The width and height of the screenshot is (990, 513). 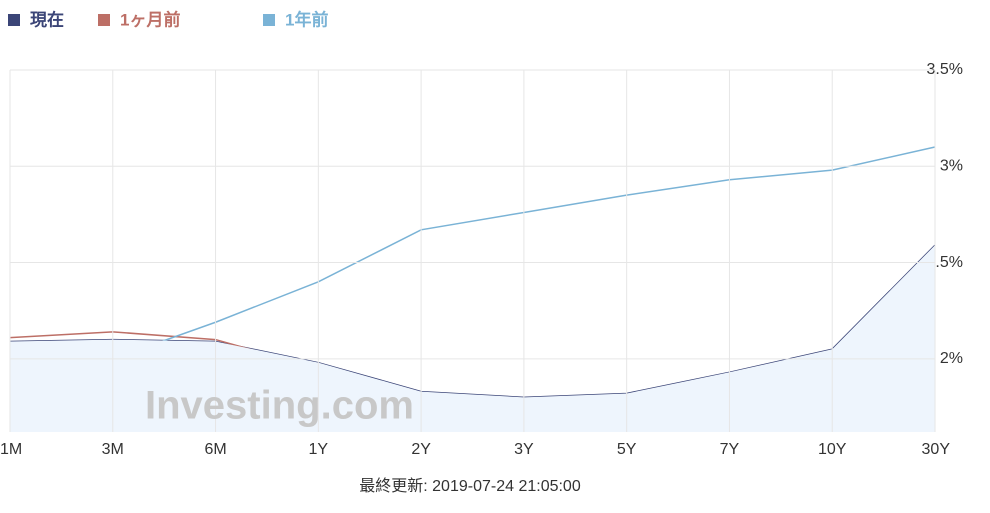 What do you see at coordinates (306, 19) in the screenshot?
I see `legend-label: 1年前` at bounding box center [306, 19].